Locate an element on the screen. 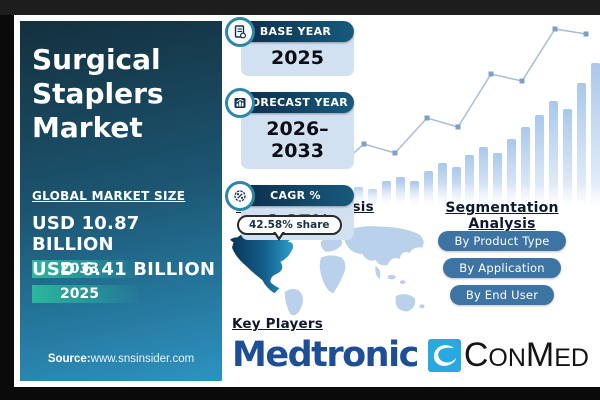  conmed-letters-on: ON is located at coordinates (507, 358).